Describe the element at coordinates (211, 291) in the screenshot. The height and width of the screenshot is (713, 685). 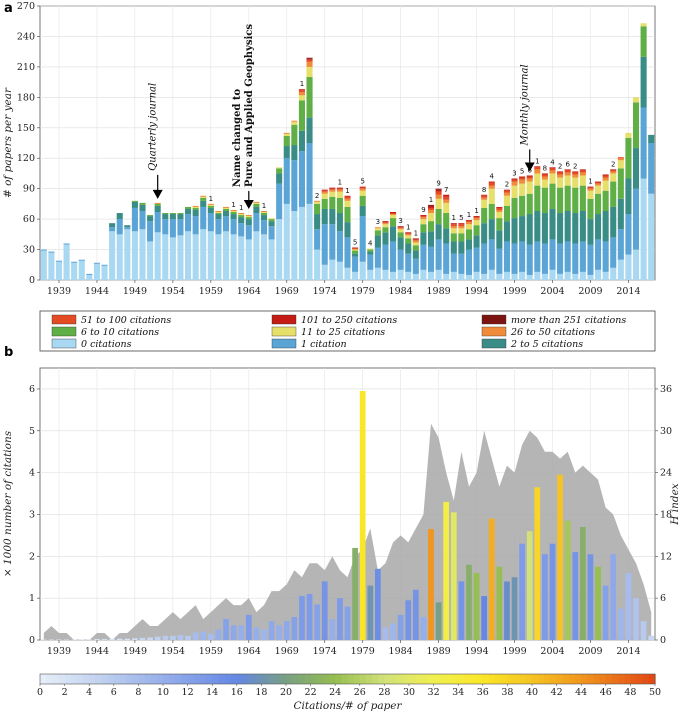
I see `panel-a-x-tick-label: 1959` at that location.